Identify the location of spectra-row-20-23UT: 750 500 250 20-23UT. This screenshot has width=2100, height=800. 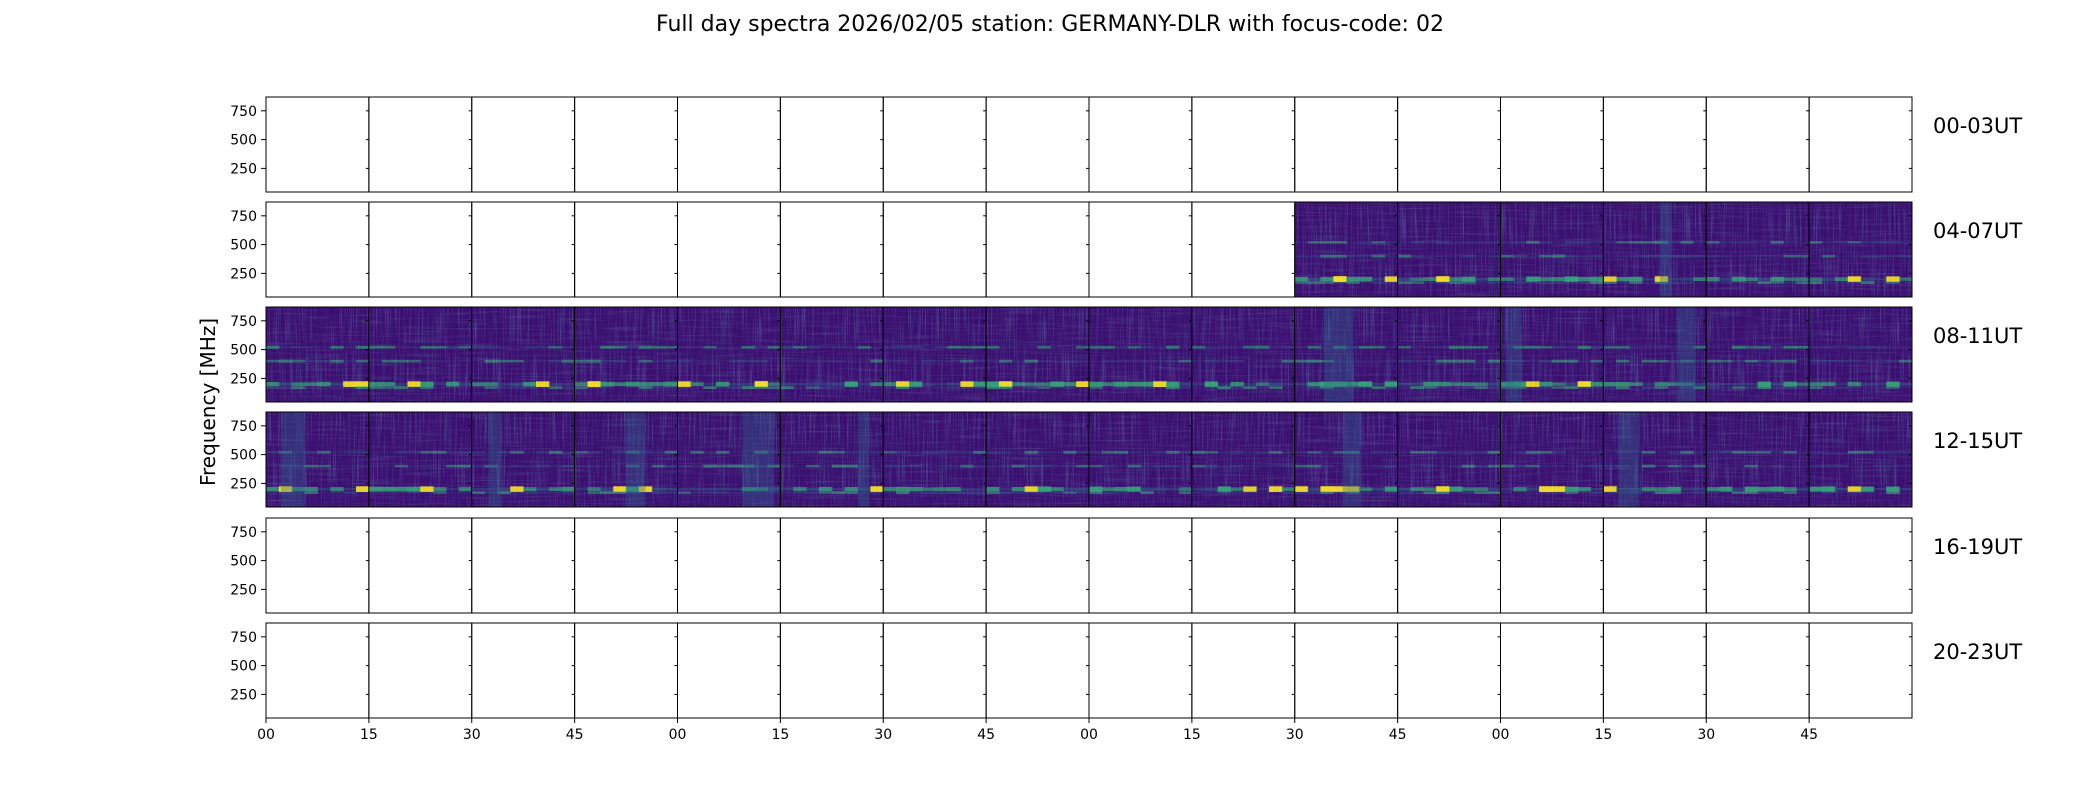
(1126, 670).